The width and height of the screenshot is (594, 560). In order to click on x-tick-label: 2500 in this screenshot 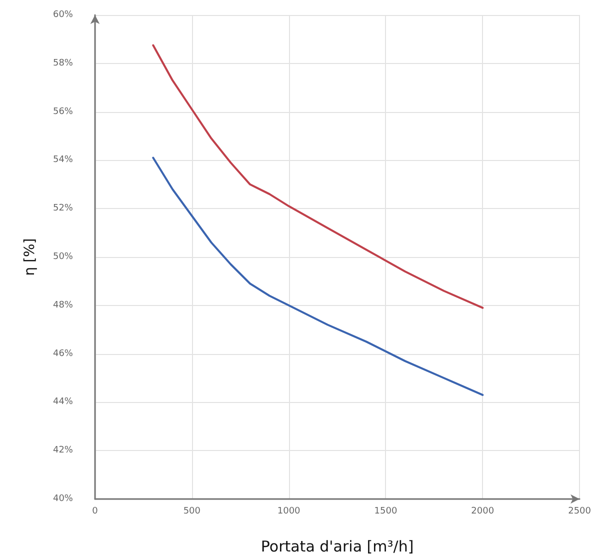, I will do `click(580, 511)`.